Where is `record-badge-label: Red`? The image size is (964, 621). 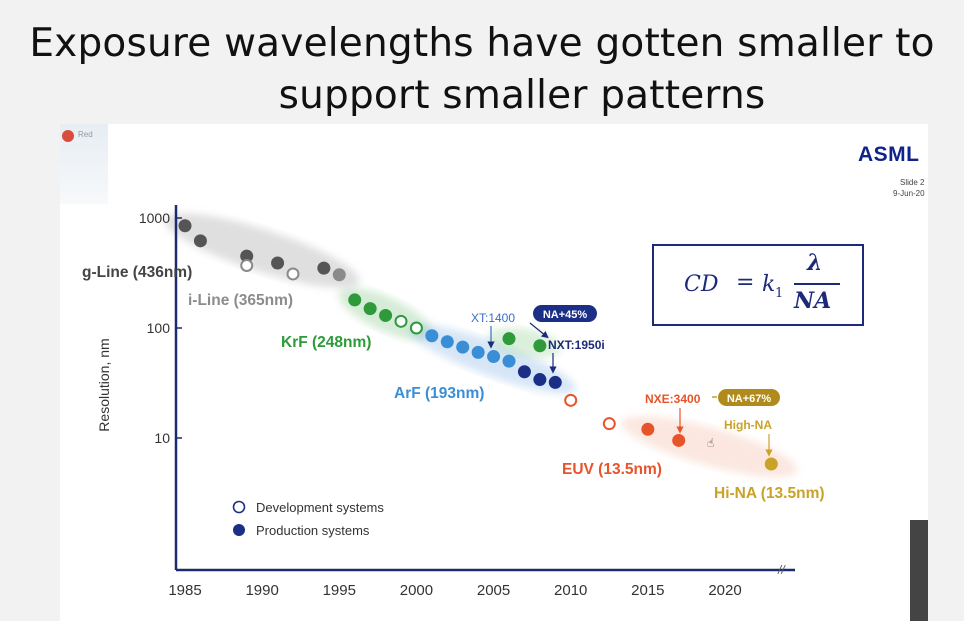 record-badge-label: Red is located at coordinates (85, 134).